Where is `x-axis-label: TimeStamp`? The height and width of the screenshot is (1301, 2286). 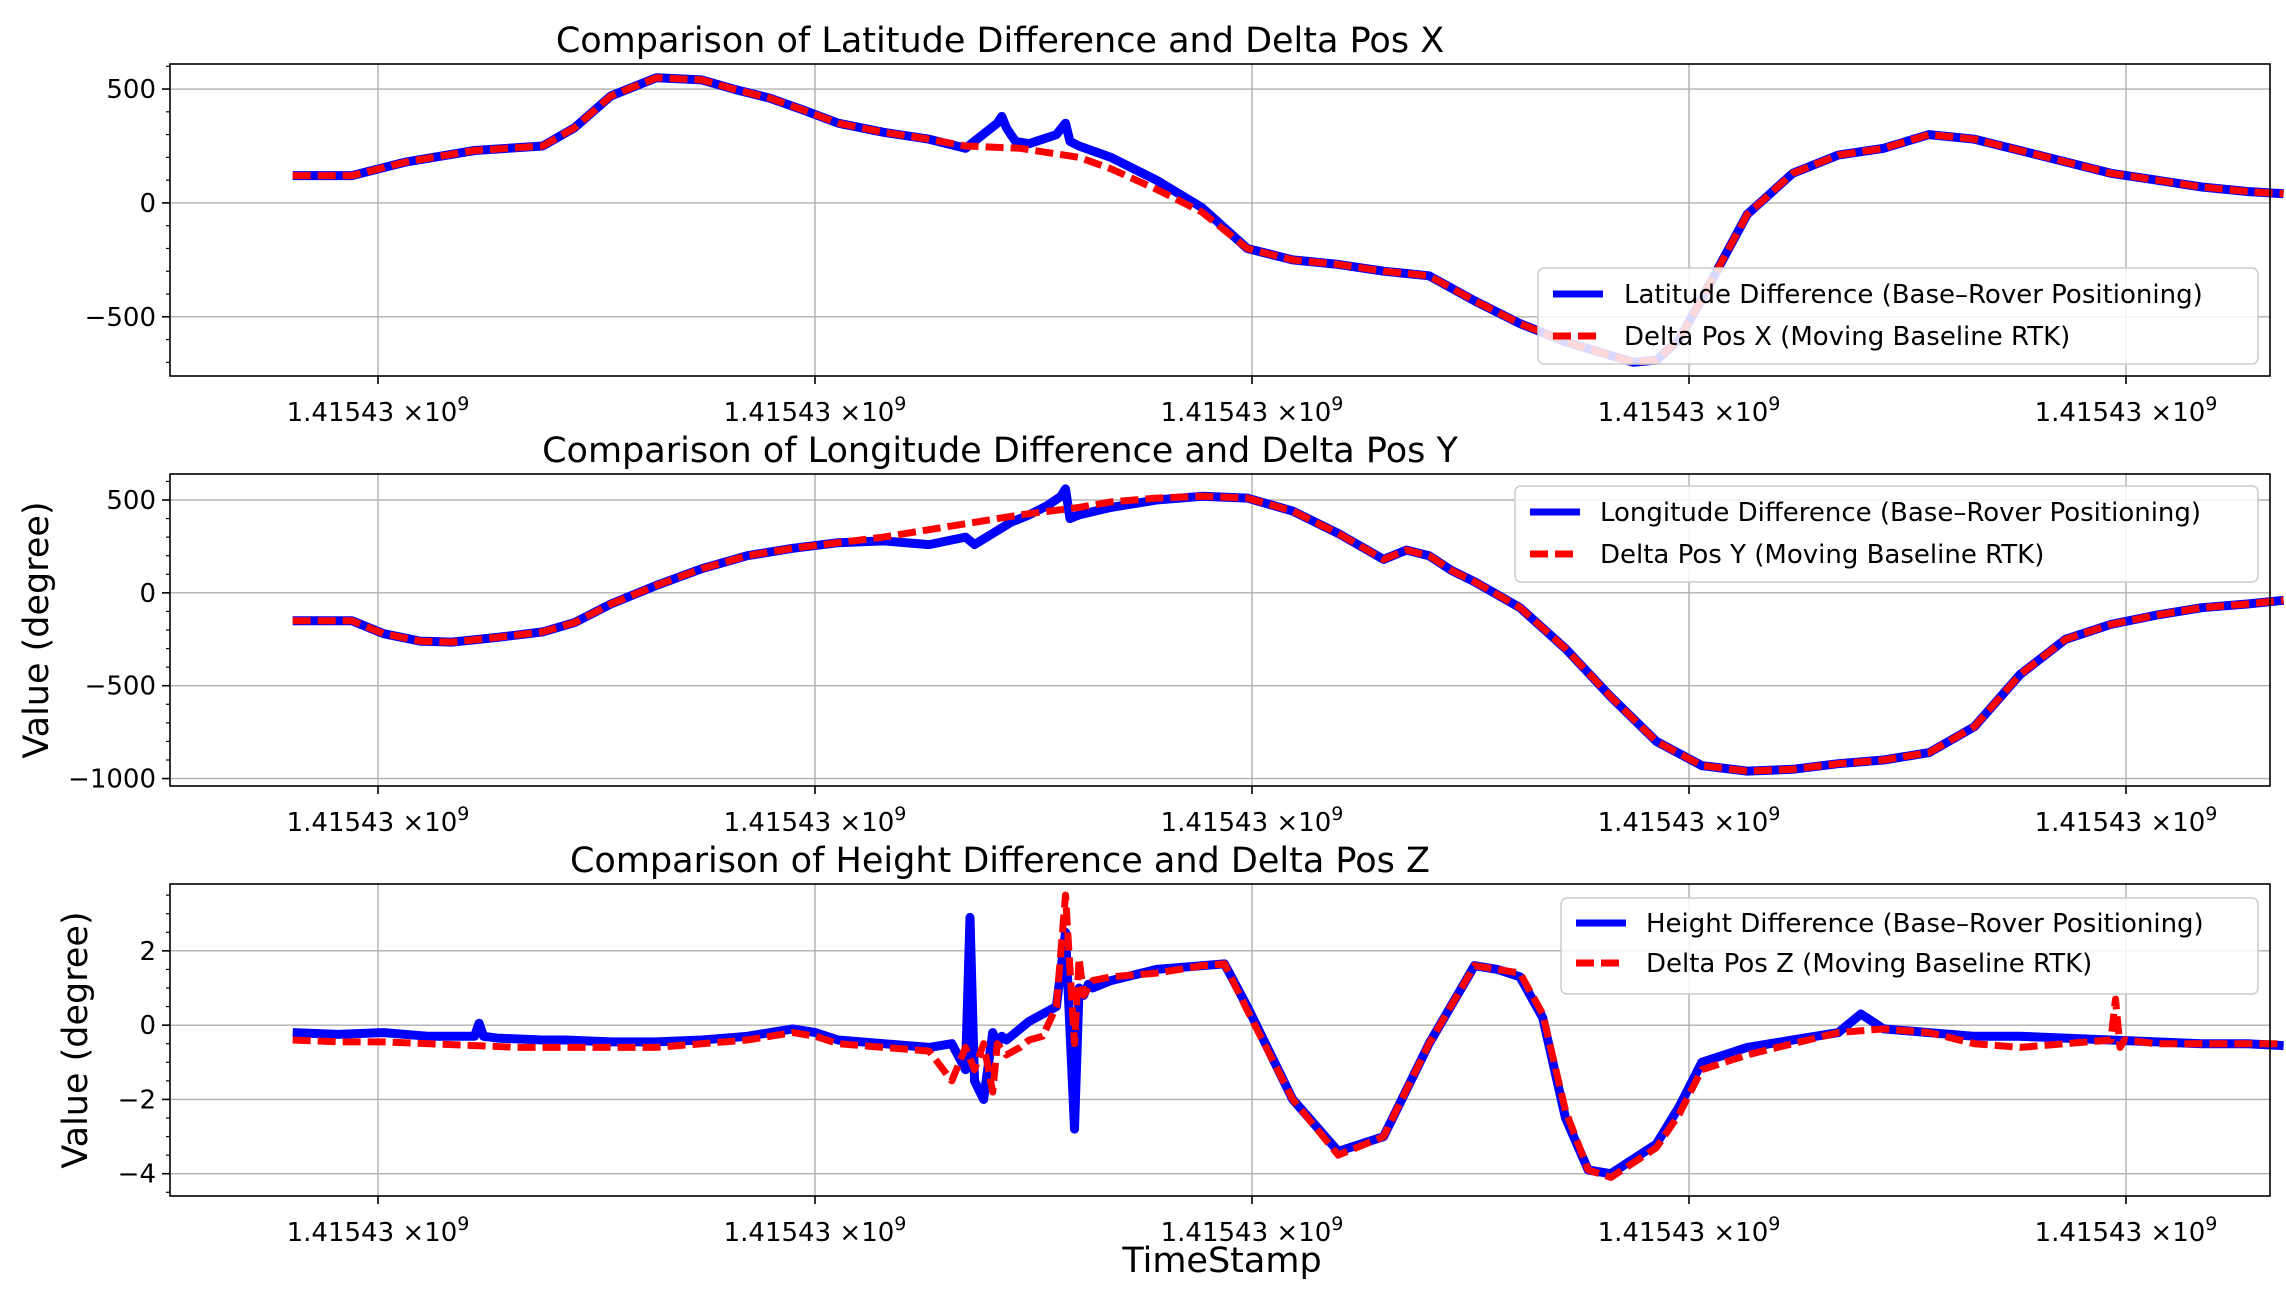 x-axis-label: TimeStamp is located at coordinates (1221, 1261).